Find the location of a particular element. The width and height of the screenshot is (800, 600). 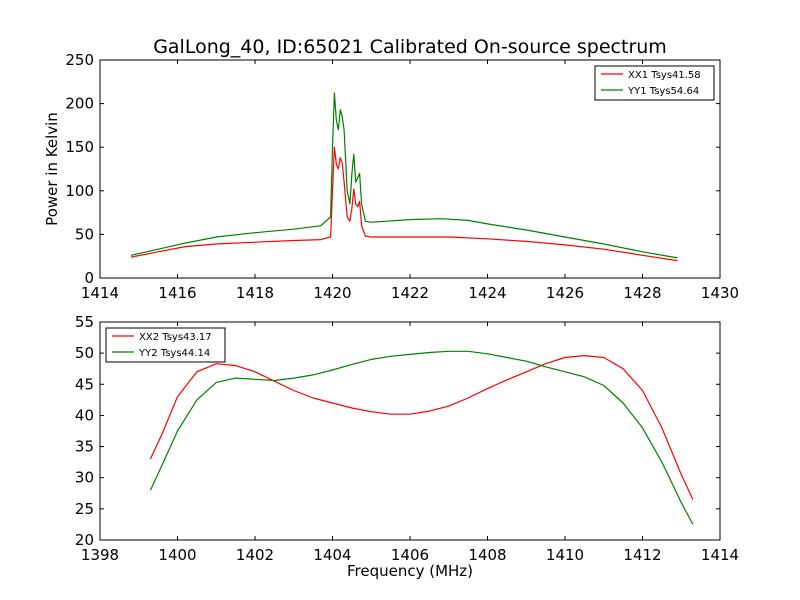

bottom-legend-box is located at coordinates (165, 345).